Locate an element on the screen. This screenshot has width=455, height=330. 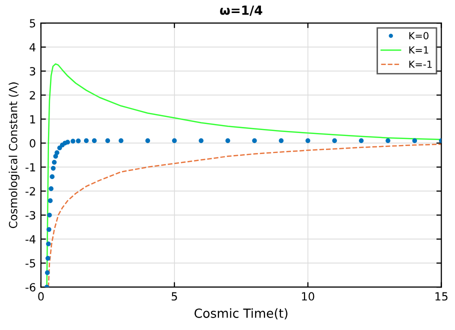
y-tick-label: 2 is located at coordinates (32, 95).